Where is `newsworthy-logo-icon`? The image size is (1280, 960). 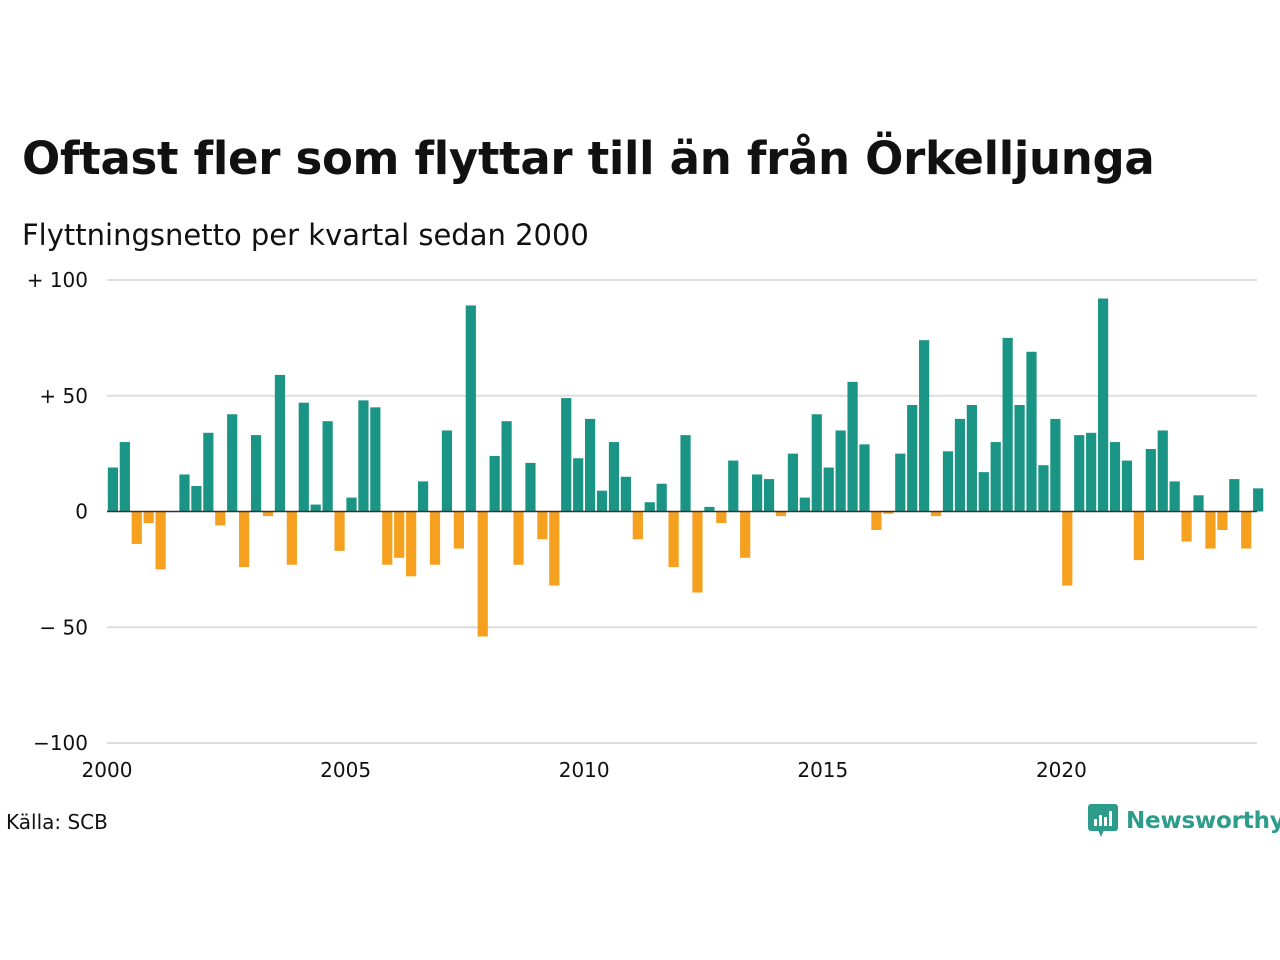 newsworthy-logo-icon is located at coordinates (1103, 820).